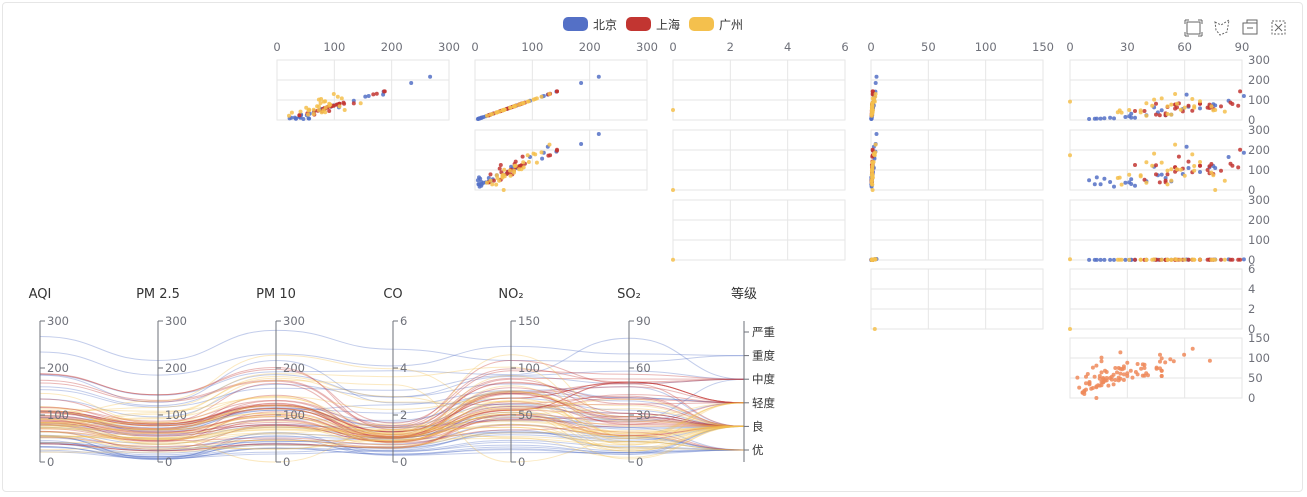 This screenshot has height=497, width=1307. What do you see at coordinates (763, 403) in the screenshot?
I see `parallel-category-label: 轻度` at bounding box center [763, 403].